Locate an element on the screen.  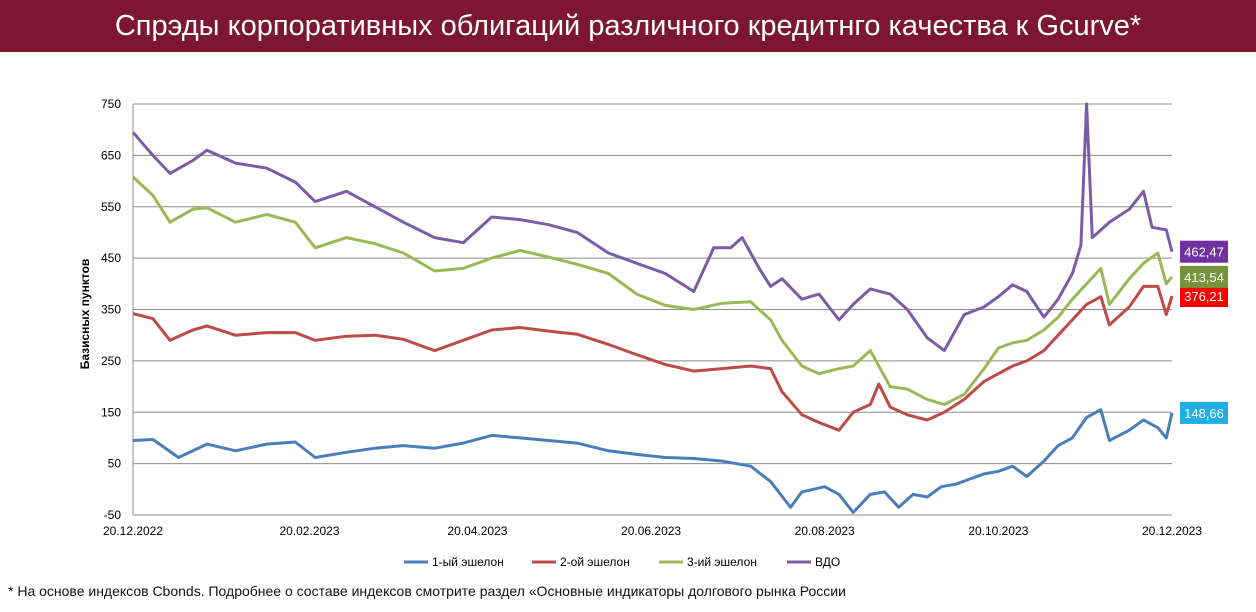
legend-label: 2-ой эшелон is located at coordinates (595, 562).